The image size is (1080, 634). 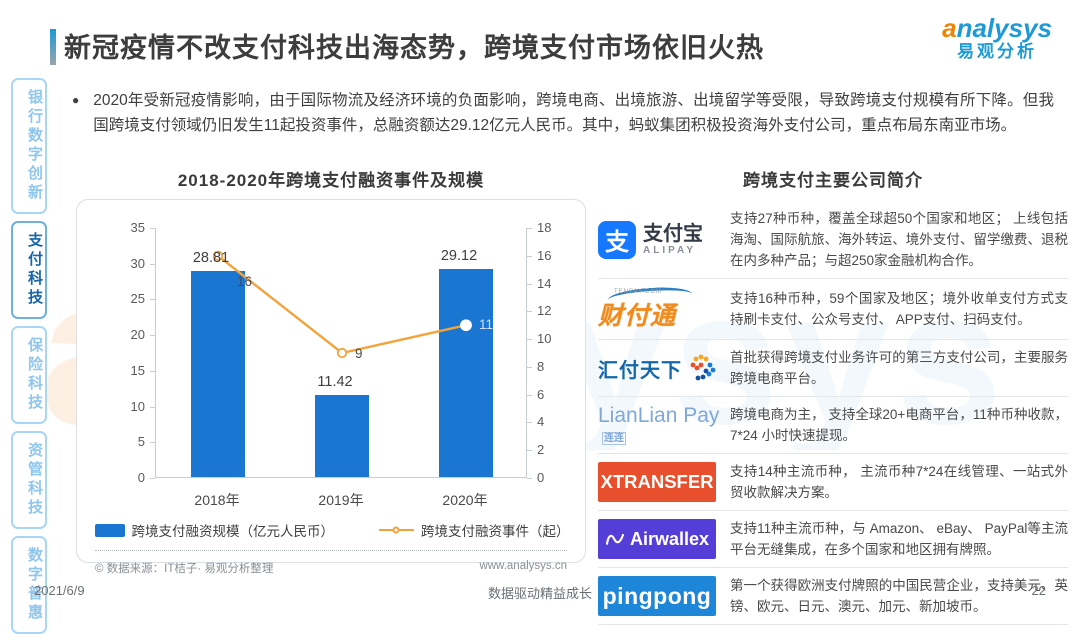 What do you see at coordinates (331, 563) in the screenshot?
I see `chart-source-row: © 数据来源：IT桔子· 易观分析整理 www.analysys.cn` at bounding box center [331, 563].